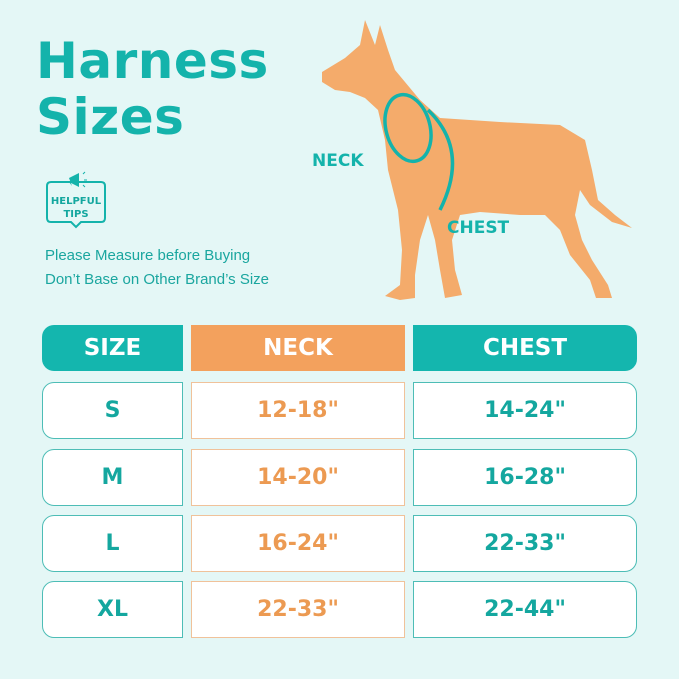 The height and width of the screenshot is (679, 679). I want to click on helpful-tips-badge: HELPFUL TIPS, so click(76, 203).